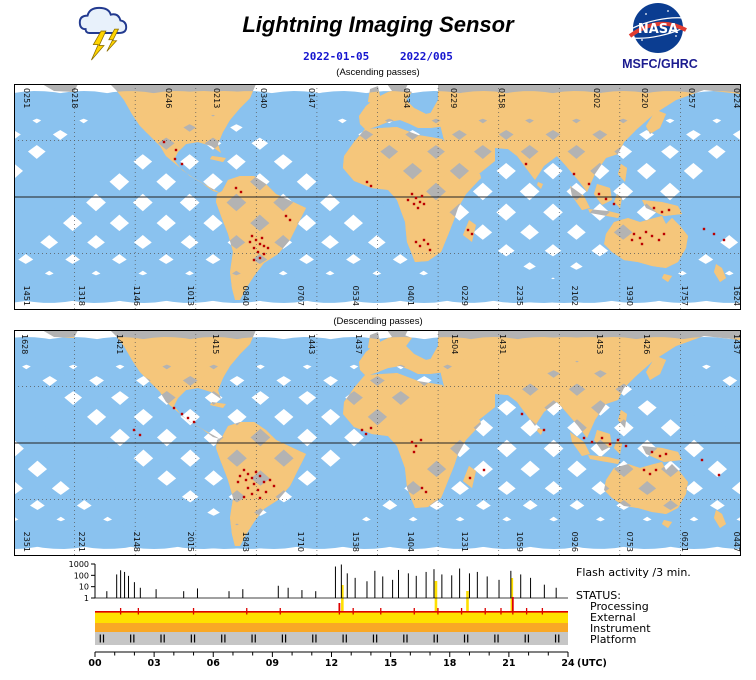 The width and height of the screenshot is (756, 680). Describe the element at coordinates (331, 627) in the screenshot. I see `instrument-status-band` at that location.